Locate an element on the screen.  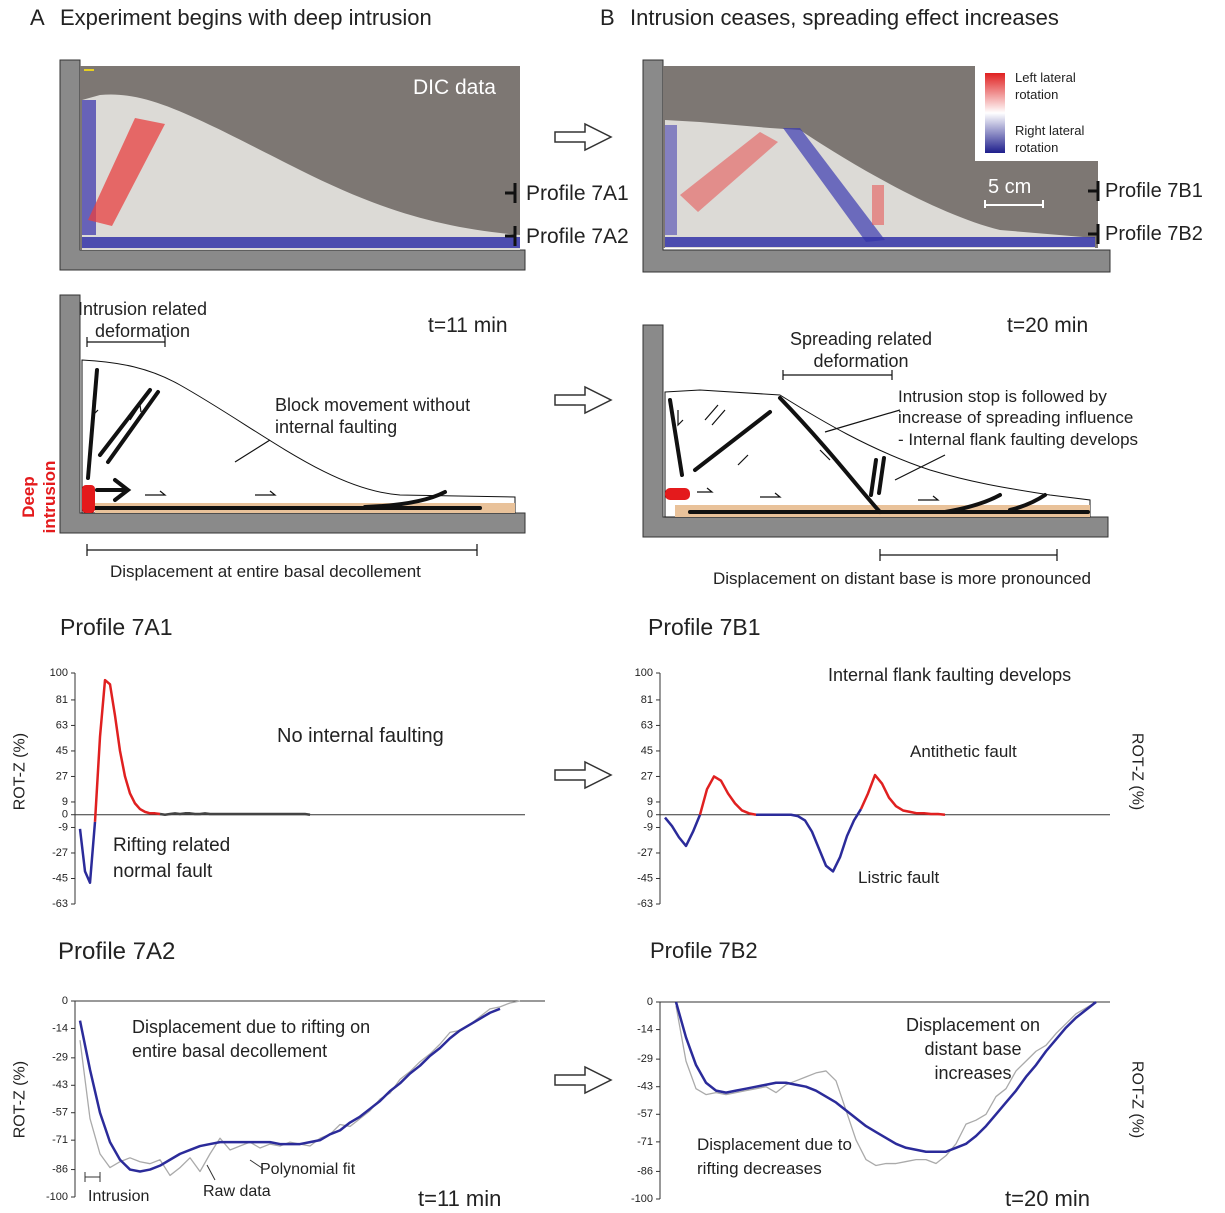
legend-entry: Left lateral rotation is located at coordinates (1045, 86).